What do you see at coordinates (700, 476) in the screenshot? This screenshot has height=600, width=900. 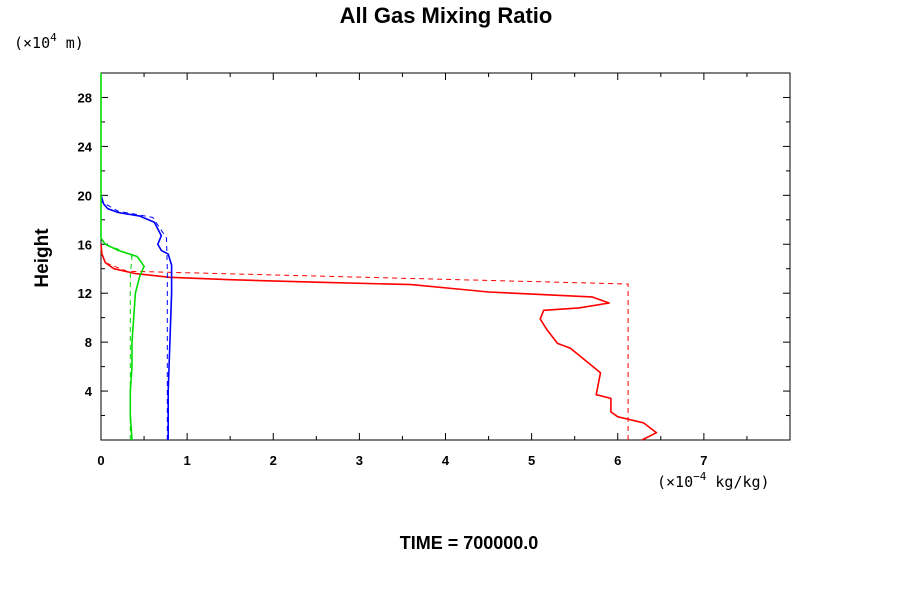 I see `x-unit-exponent: −4` at bounding box center [700, 476].